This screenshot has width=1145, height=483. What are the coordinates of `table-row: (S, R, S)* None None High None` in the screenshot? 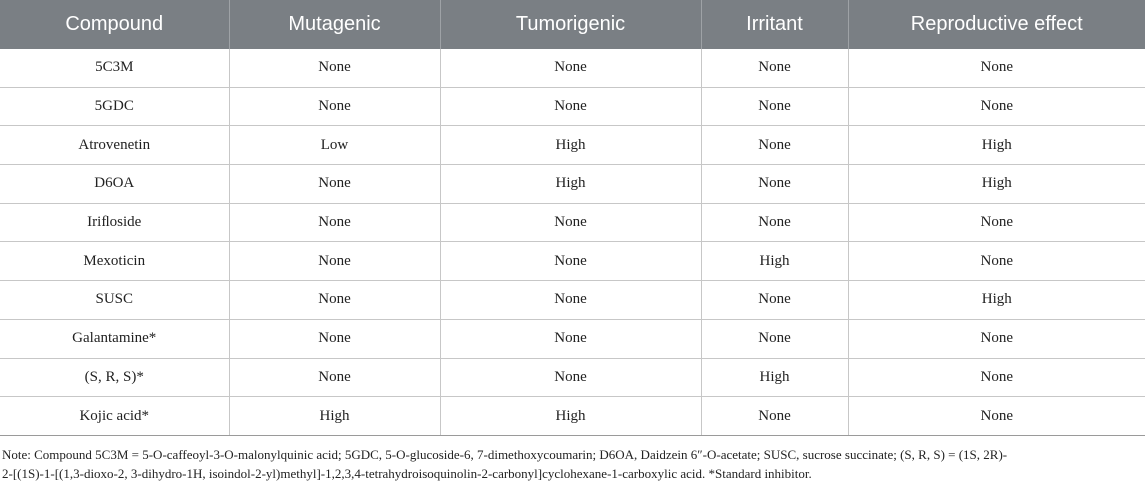 It's located at (572, 378).